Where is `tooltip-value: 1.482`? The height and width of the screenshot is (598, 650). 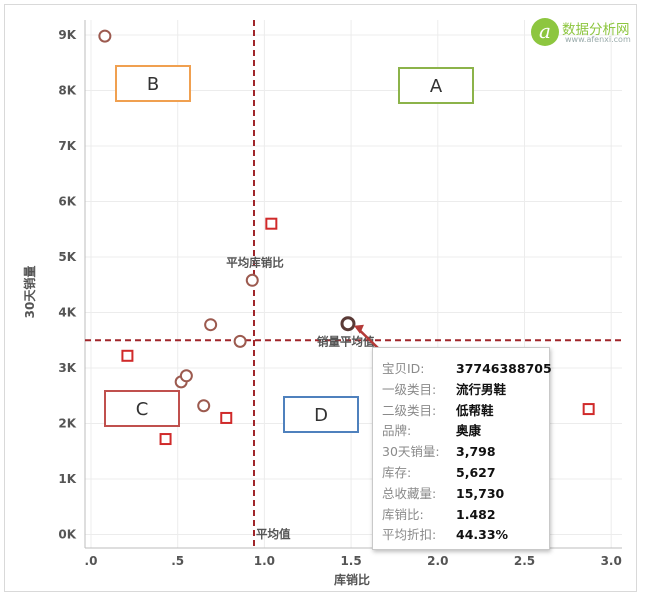 tooltip-value: 1.482 is located at coordinates (476, 514).